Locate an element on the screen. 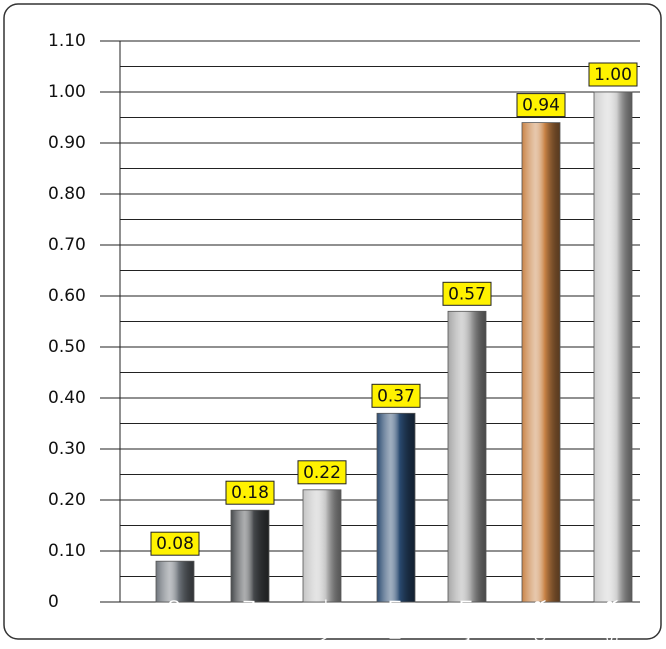 The image size is (666, 649). y-tick-label: 1.10 is located at coordinates (67, 41).